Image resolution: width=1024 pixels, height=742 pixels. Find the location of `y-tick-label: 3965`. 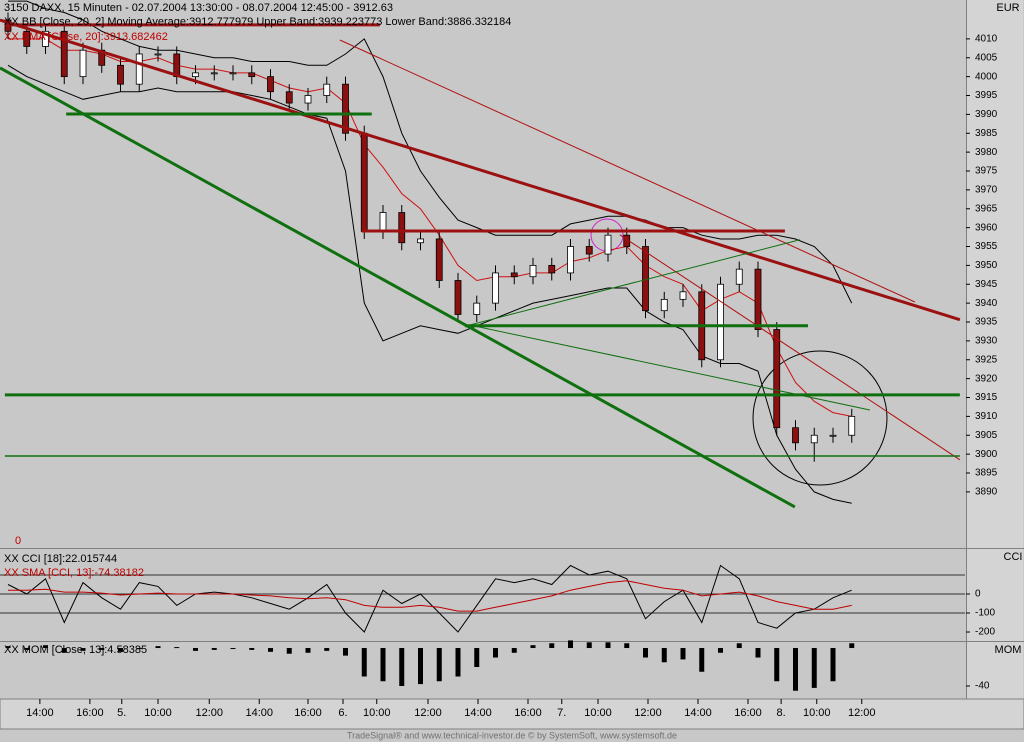

y-tick-label: 3965 is located at coordinates (986, 208).